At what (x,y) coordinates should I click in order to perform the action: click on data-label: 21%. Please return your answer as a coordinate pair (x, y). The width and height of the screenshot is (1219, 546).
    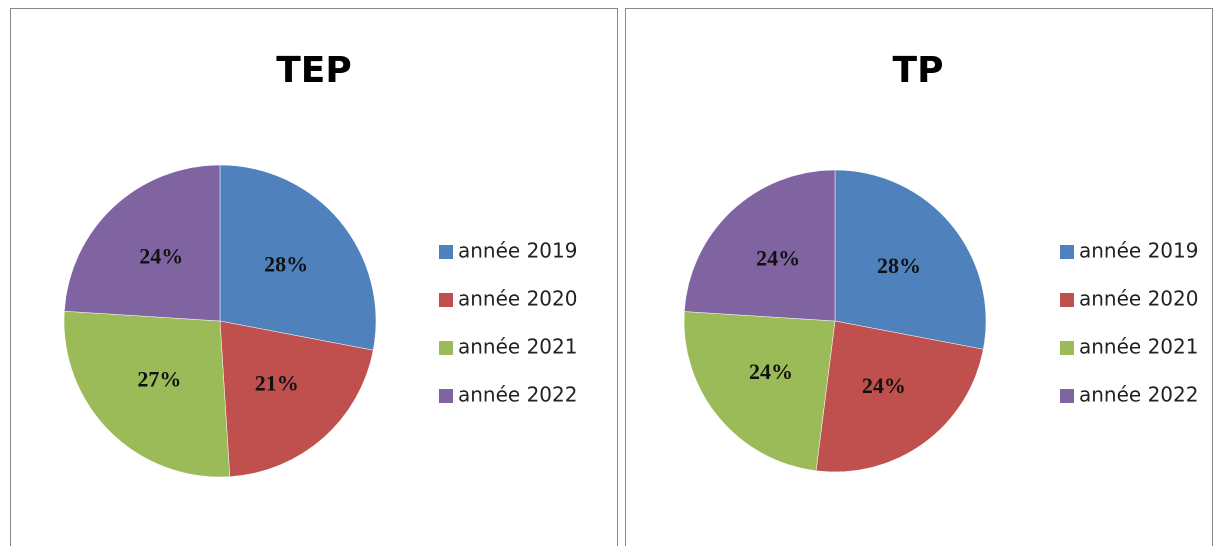
    Looking at the image, I should click on (277, 382).